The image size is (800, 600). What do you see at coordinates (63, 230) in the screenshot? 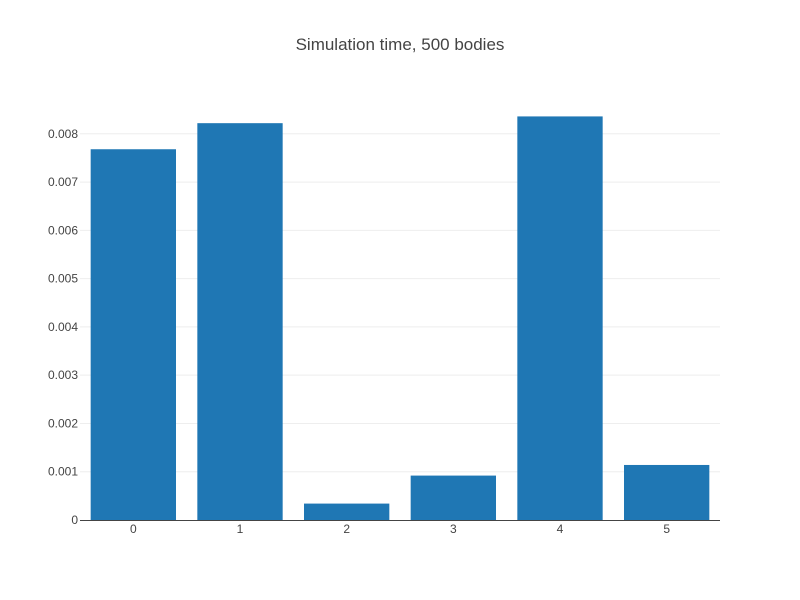
I see `y-tick-label: 0.006` at bounding box center [63, 230].